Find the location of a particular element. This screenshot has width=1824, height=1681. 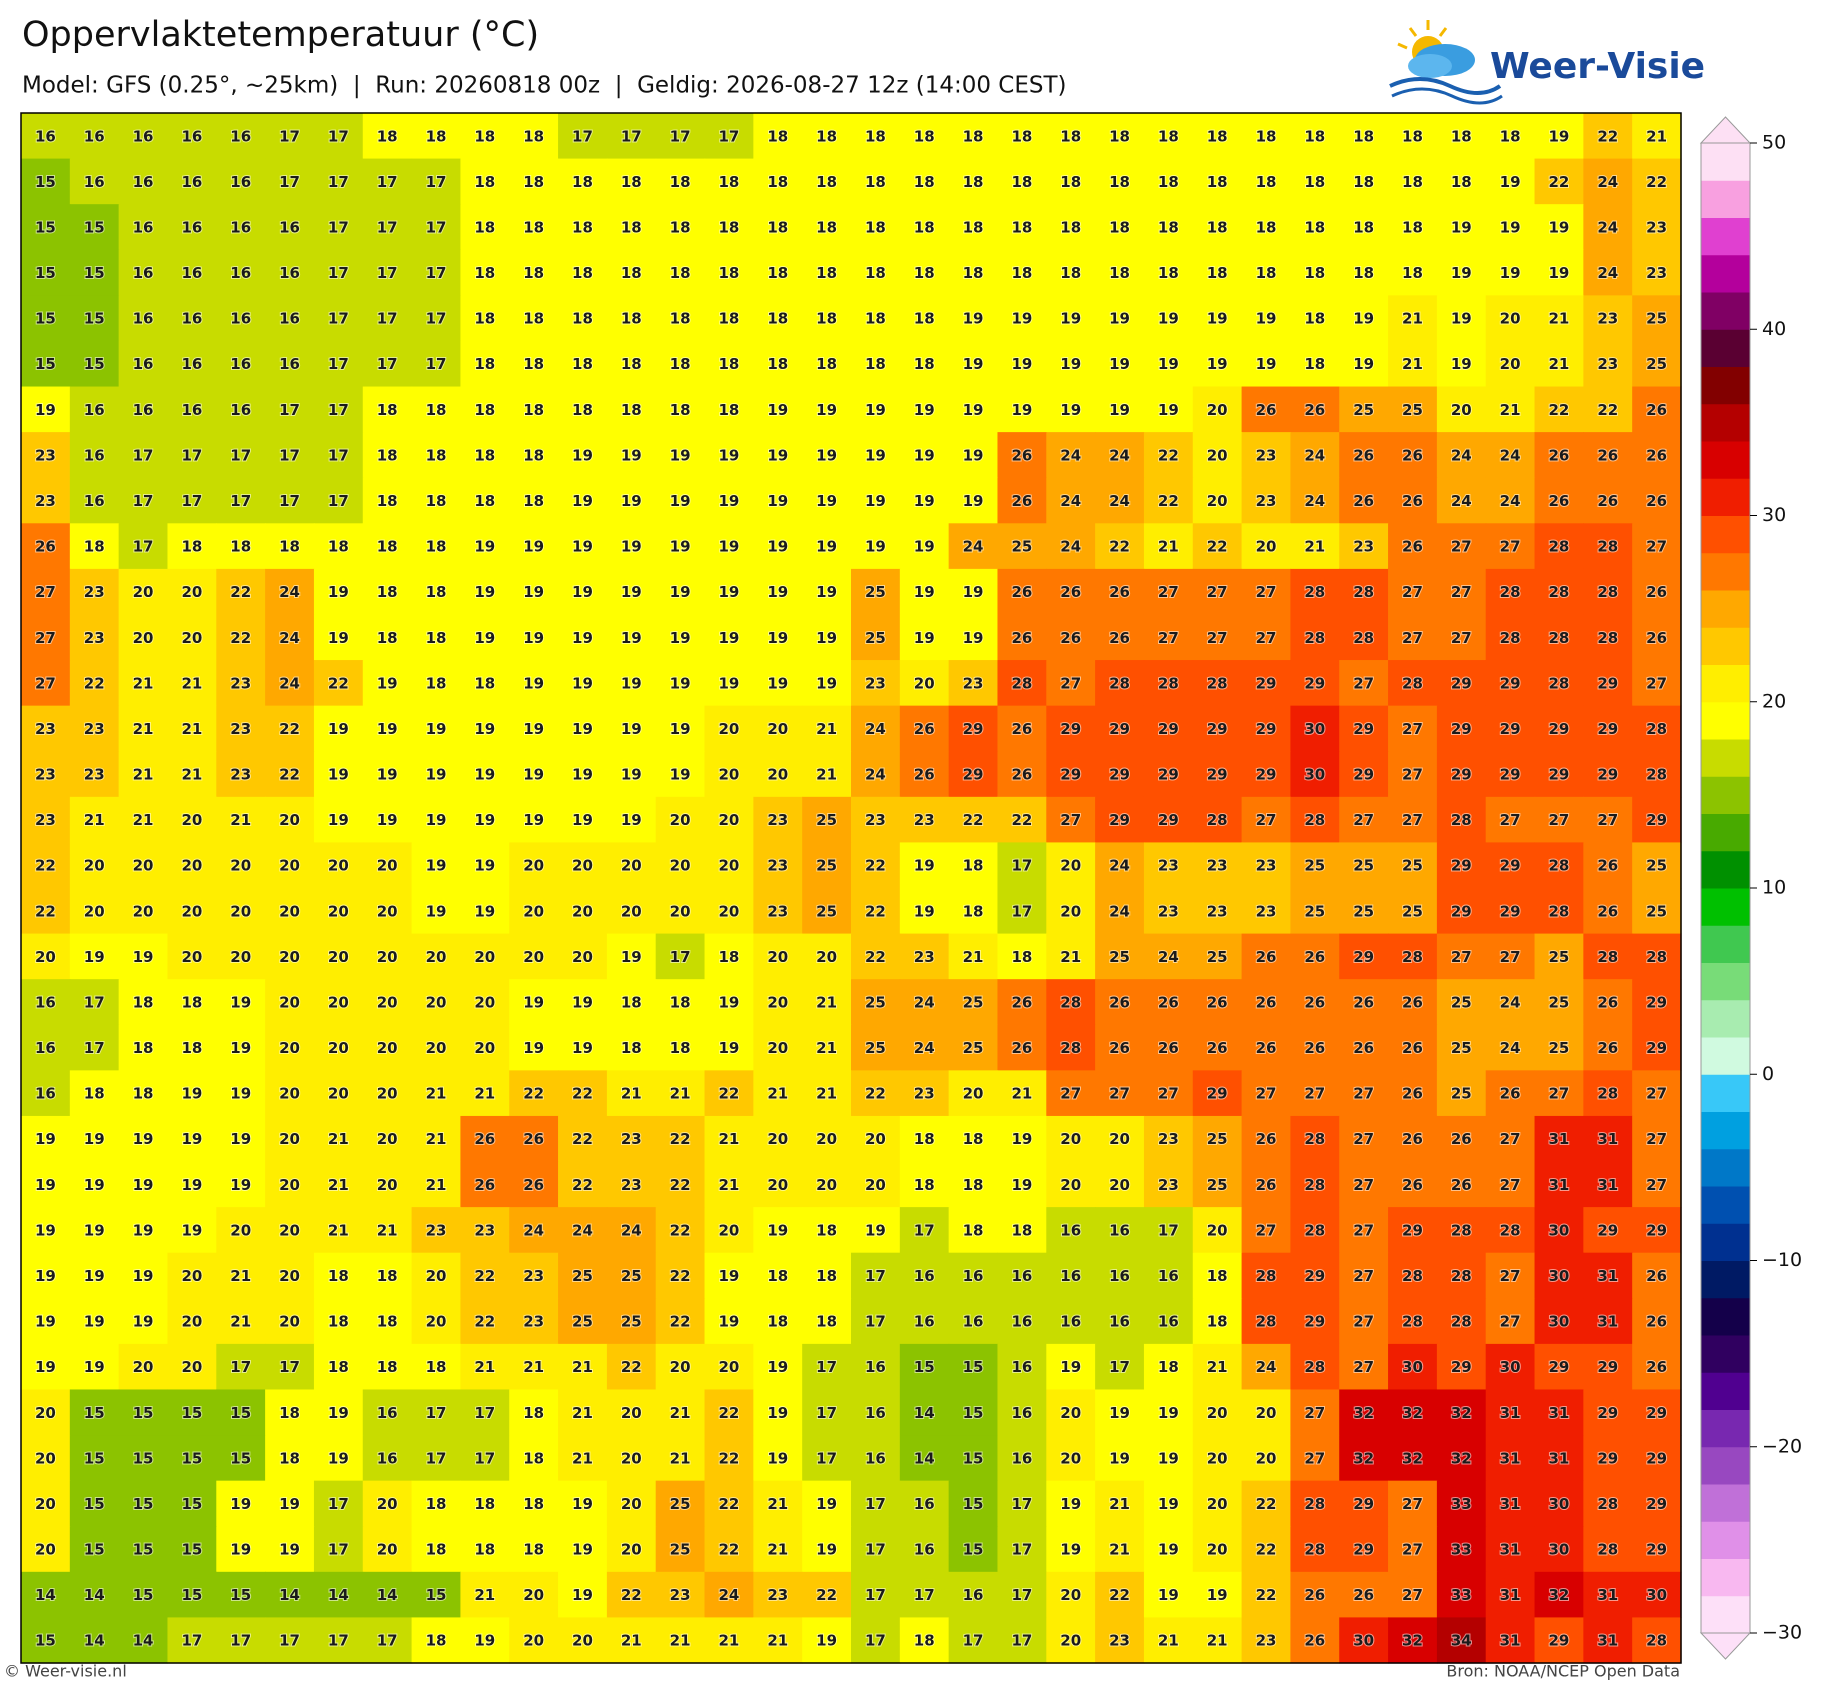

temperature-value: 15 is located at coordinates (45, 319).